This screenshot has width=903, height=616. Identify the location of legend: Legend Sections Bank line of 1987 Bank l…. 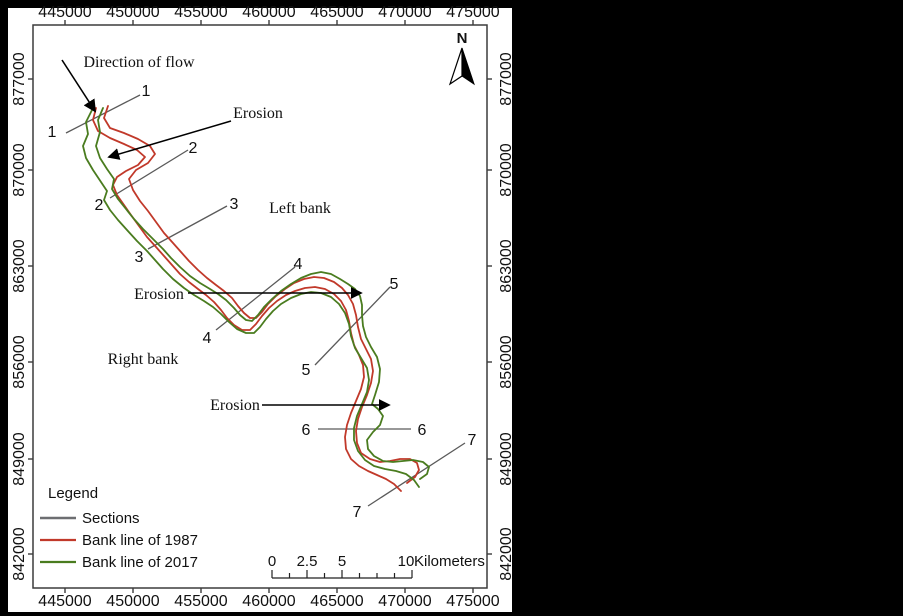
(119, 528).